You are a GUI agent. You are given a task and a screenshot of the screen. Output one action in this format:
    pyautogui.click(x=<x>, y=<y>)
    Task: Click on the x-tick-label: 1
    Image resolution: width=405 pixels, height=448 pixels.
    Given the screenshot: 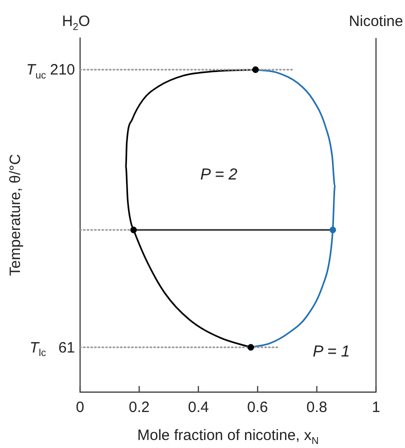 What is the action you would take?
    pyautogui.click(x=376, y=407)
    